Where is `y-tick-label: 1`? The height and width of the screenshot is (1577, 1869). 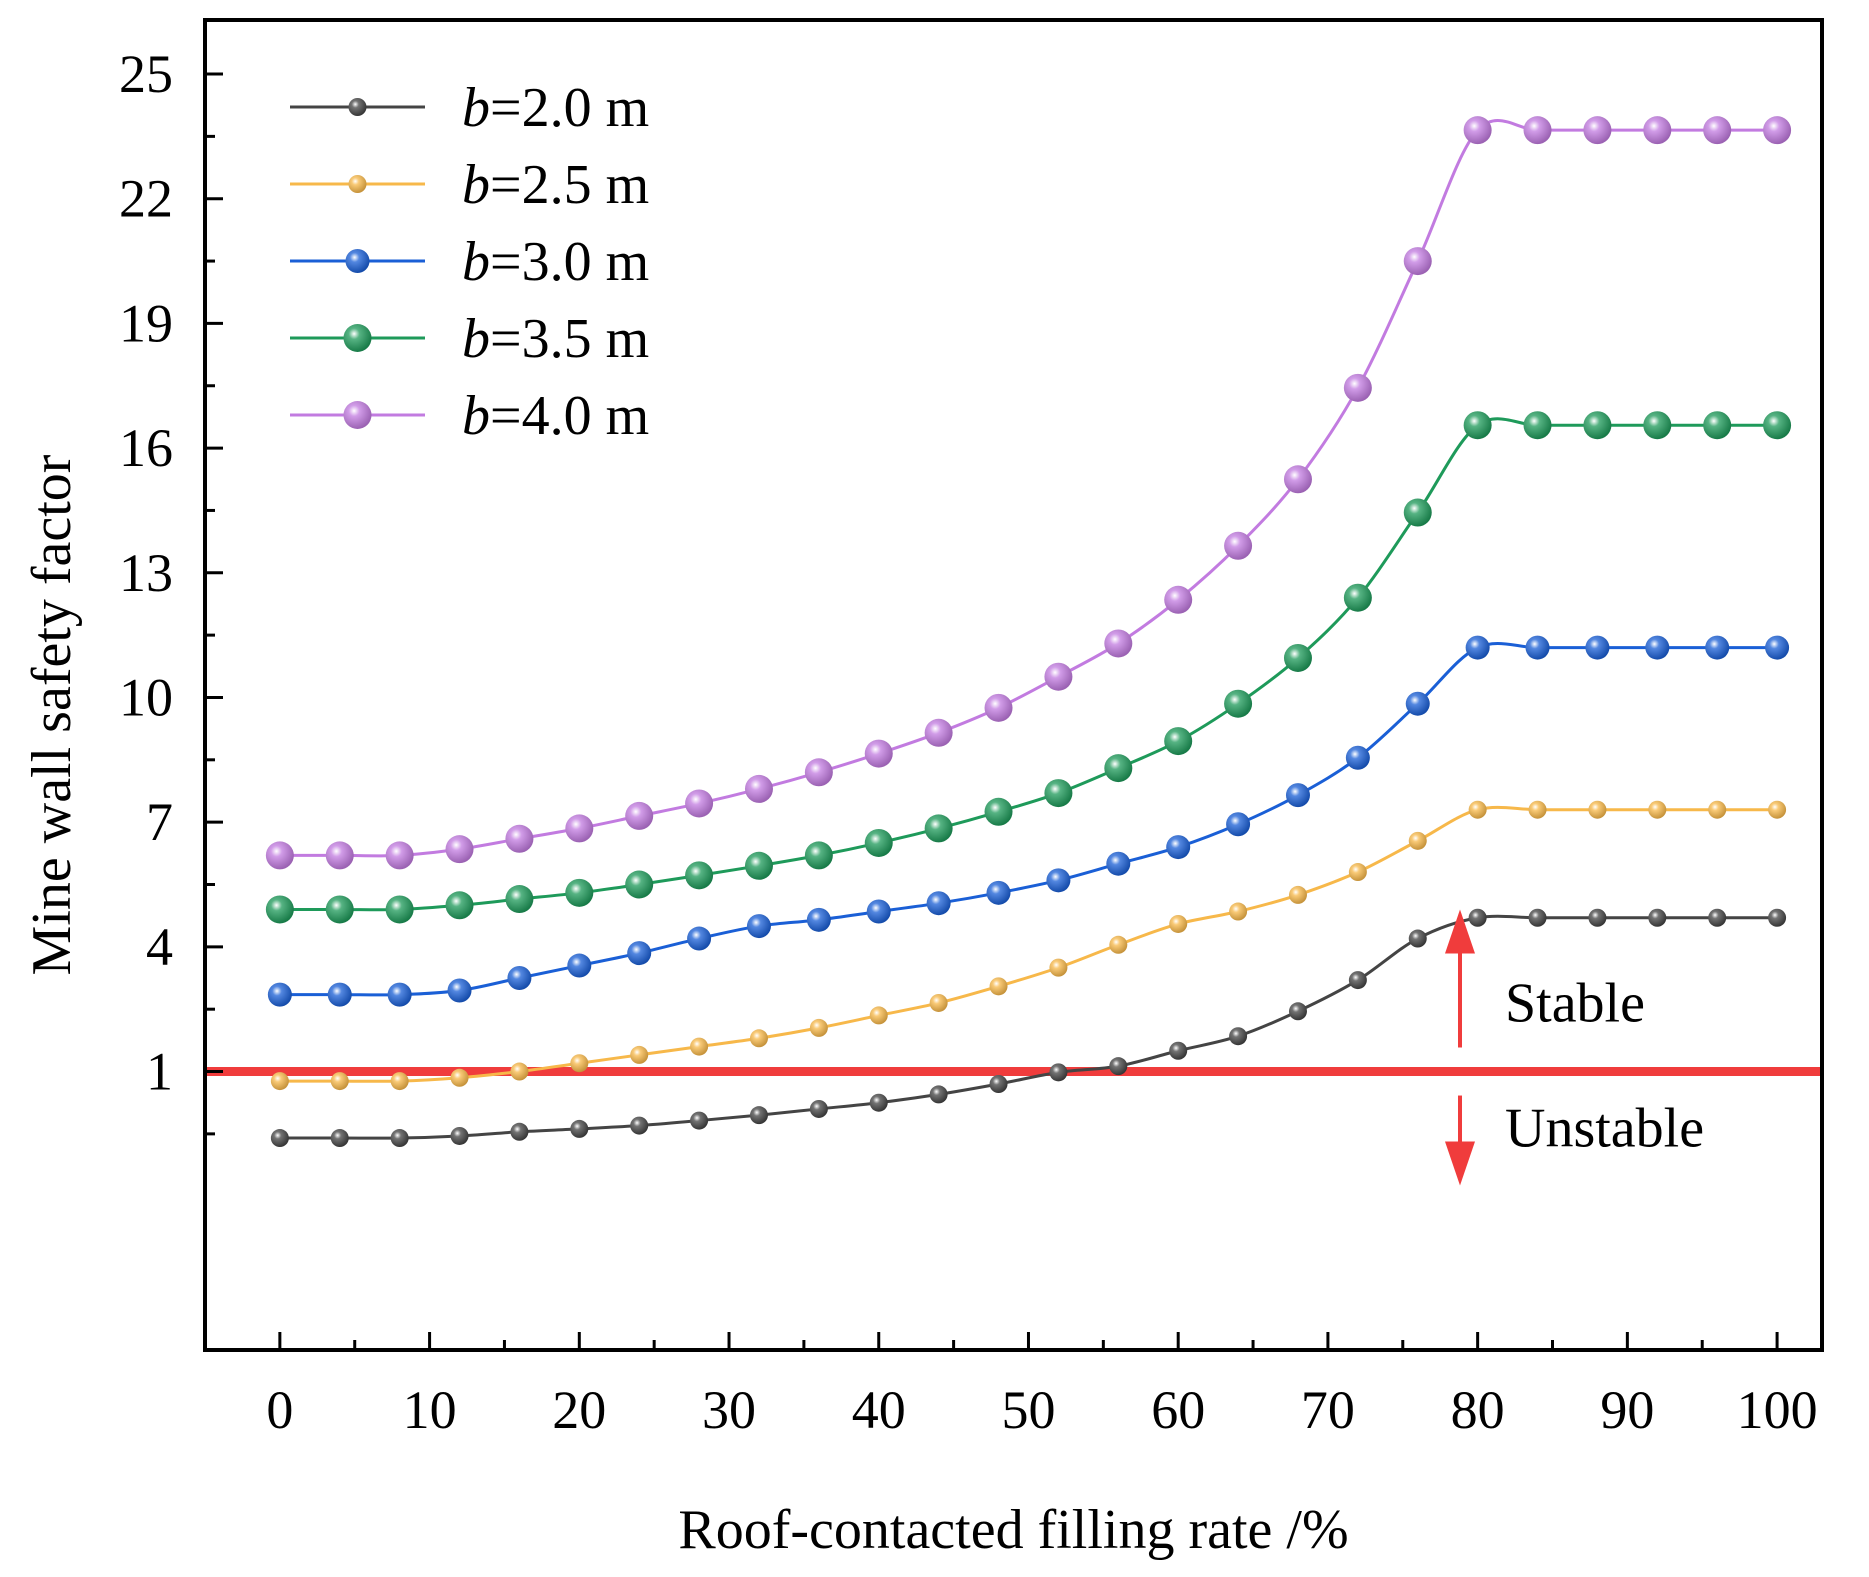
y-tick-label: 1 is located at coordinates (159, 1072).